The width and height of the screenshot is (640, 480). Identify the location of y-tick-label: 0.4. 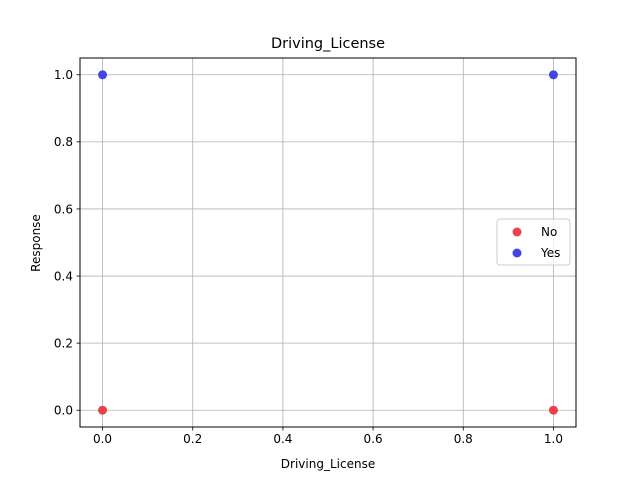
(63, 276).